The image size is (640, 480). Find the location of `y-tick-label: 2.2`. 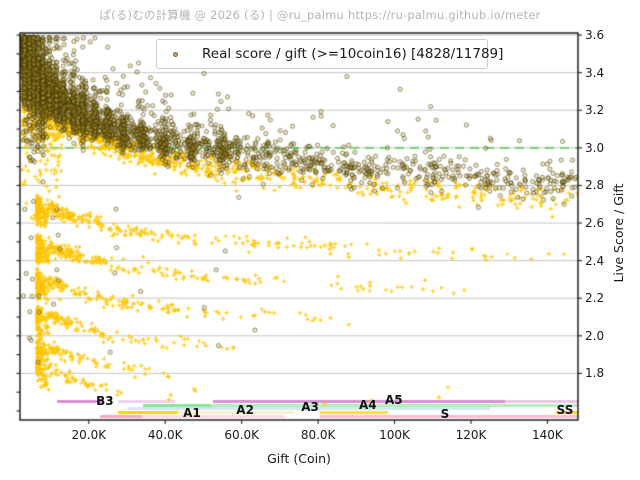

y-tick-label: 2.2 is located at coordinates (595, 298).